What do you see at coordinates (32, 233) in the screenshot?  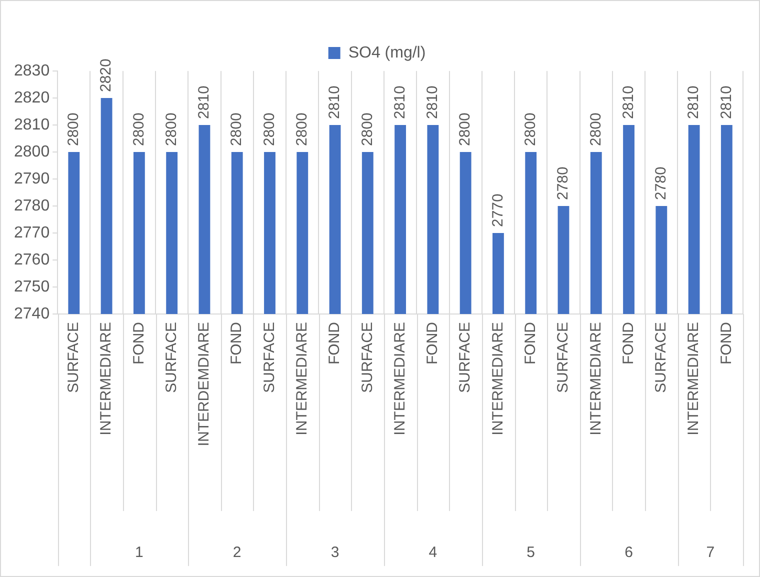 I see `y-tick-label: 2770` at bounding box center [32, 233].